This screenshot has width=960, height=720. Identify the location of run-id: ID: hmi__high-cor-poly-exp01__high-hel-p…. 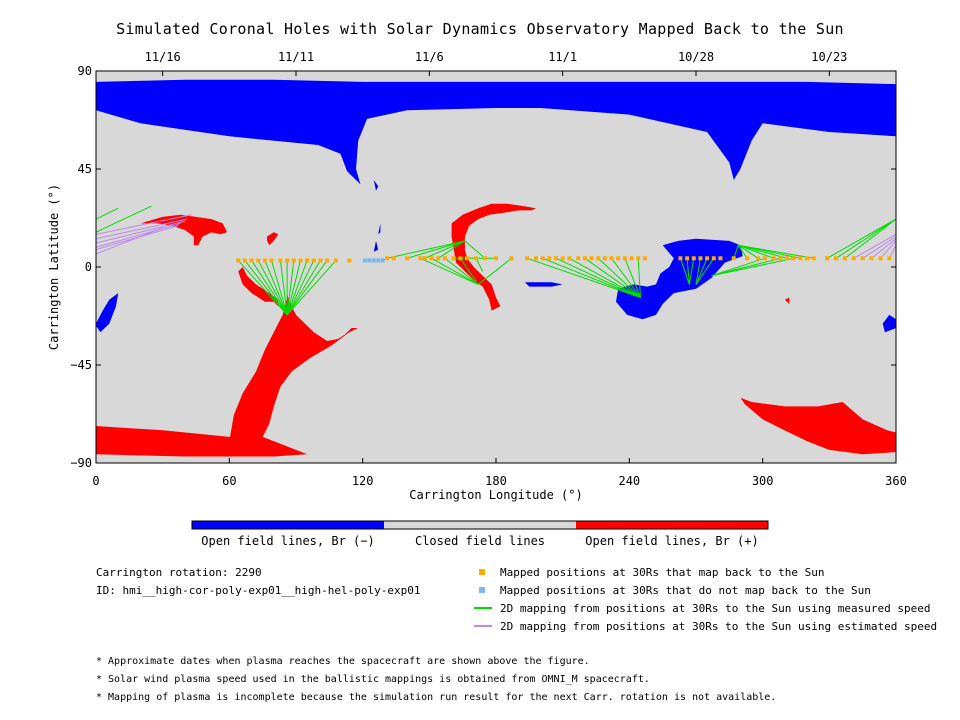
(258, 590).